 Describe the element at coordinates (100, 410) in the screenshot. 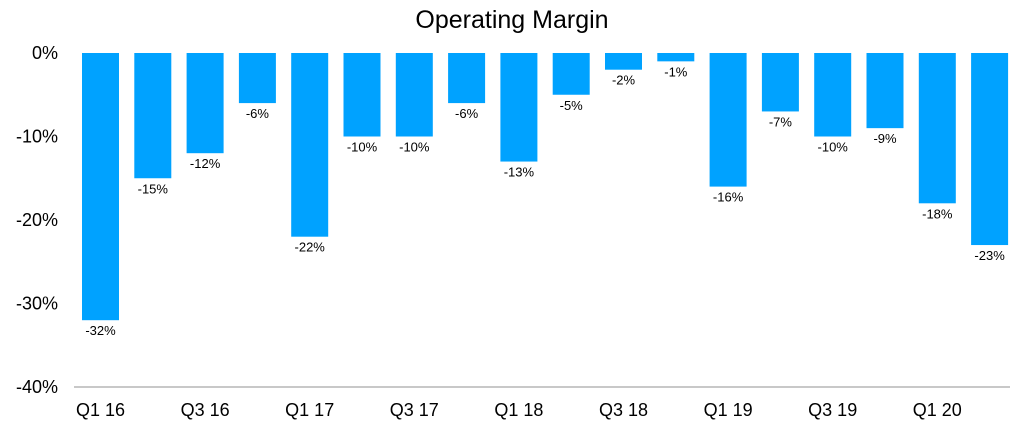

I see `x-tick-label: Q1 16` at that location.